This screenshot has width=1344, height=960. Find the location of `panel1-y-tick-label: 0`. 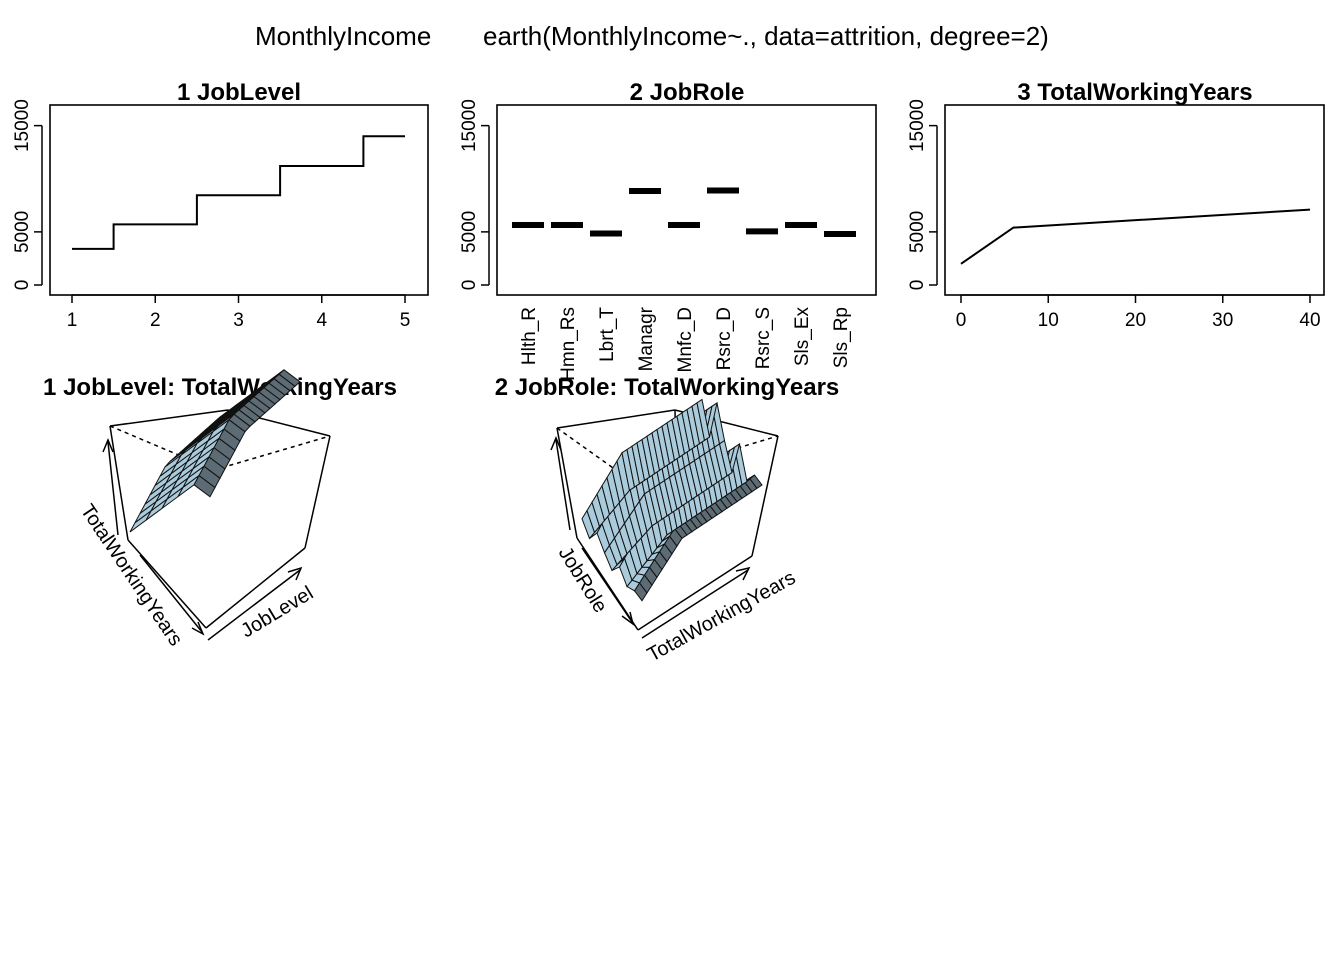

panel1-y-tick-label: 0 is located at coordinates (22, 285).